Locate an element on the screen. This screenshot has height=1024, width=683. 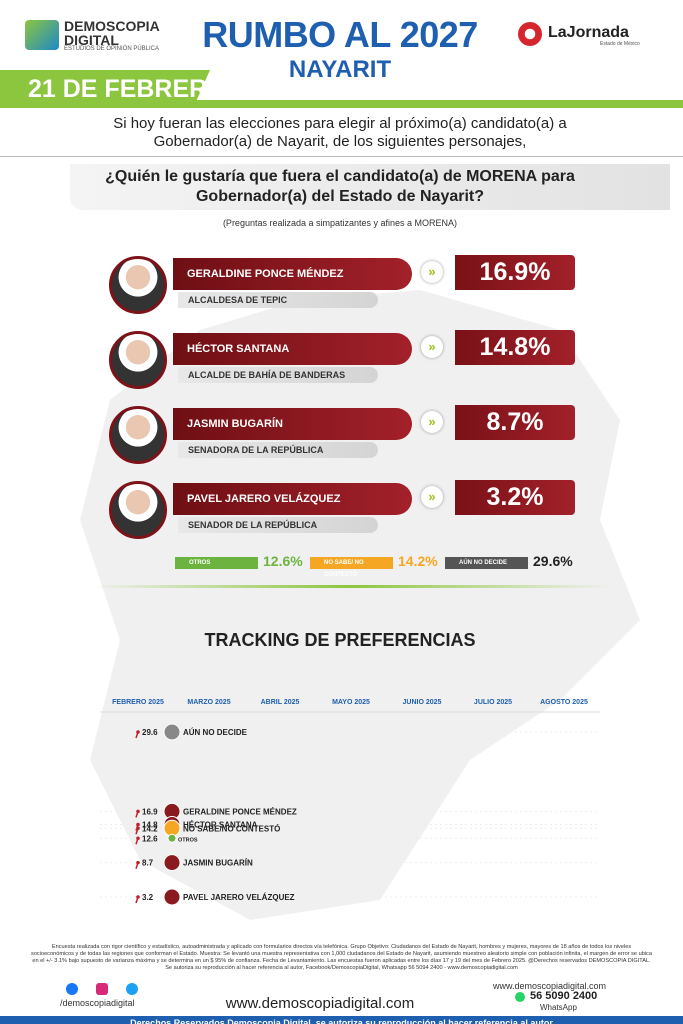
title: RUMBO AL 2027 is located at coordinates (340, 34).